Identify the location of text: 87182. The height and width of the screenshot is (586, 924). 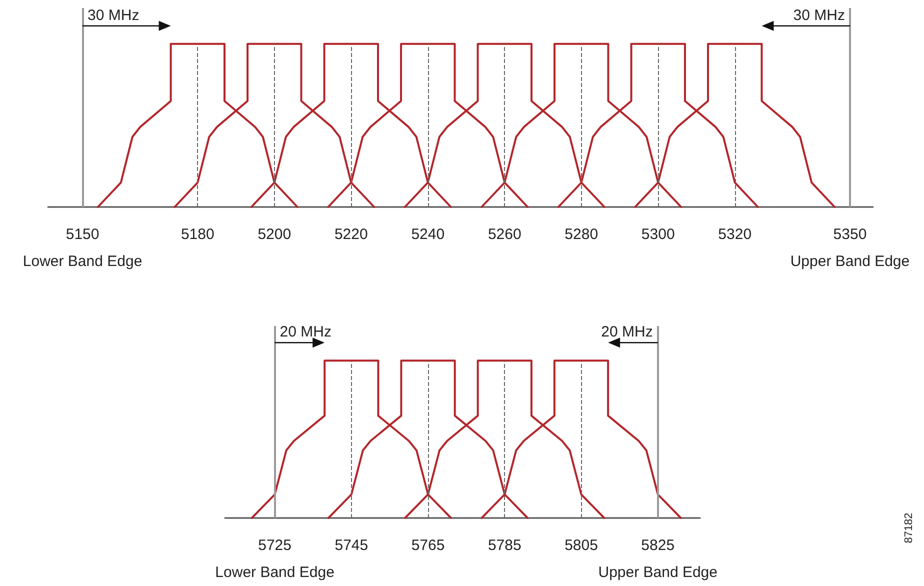
(909, 528).